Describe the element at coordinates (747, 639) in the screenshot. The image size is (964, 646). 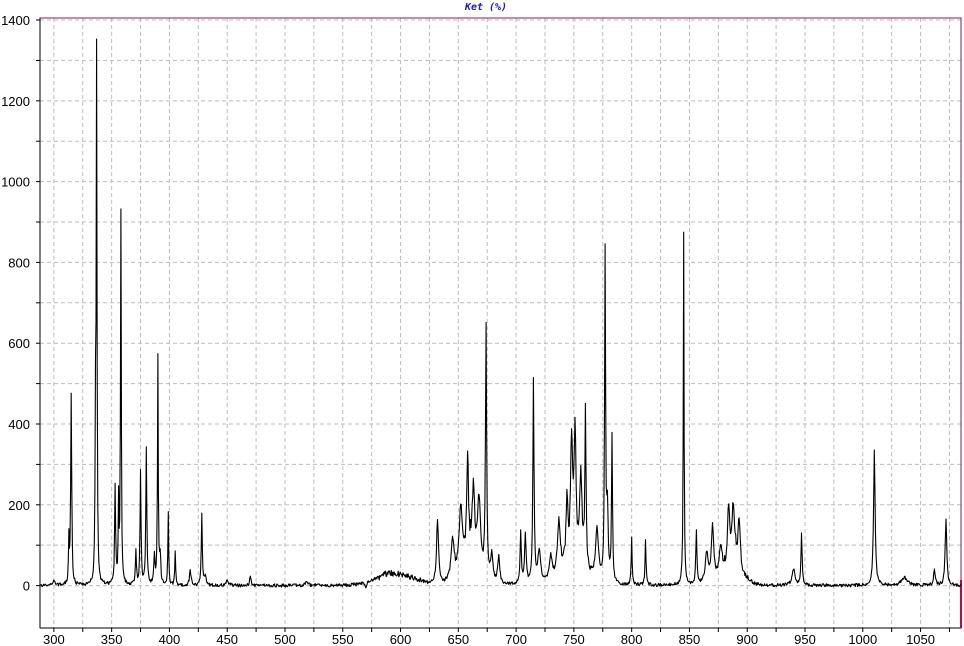
I see `x-tick-label: 900` at that location.